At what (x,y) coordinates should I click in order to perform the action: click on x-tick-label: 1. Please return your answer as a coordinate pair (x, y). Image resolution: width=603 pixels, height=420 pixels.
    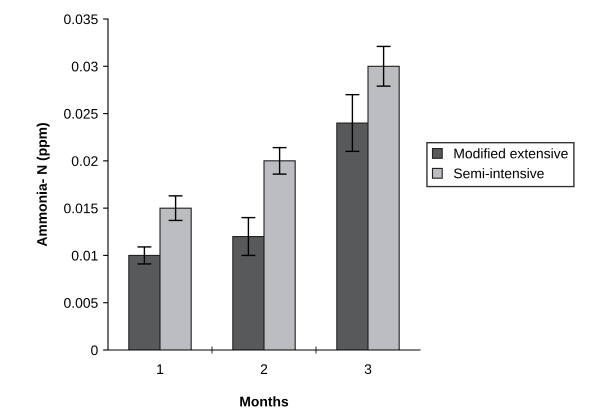
    Looking at the image, I should click on (160, 369).